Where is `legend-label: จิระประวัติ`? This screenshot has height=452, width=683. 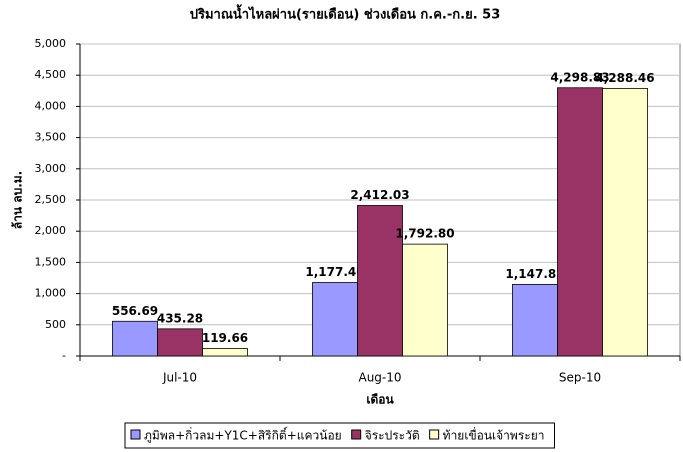
legend-label: จิระประวัติ is located at coordinates (392, 436).